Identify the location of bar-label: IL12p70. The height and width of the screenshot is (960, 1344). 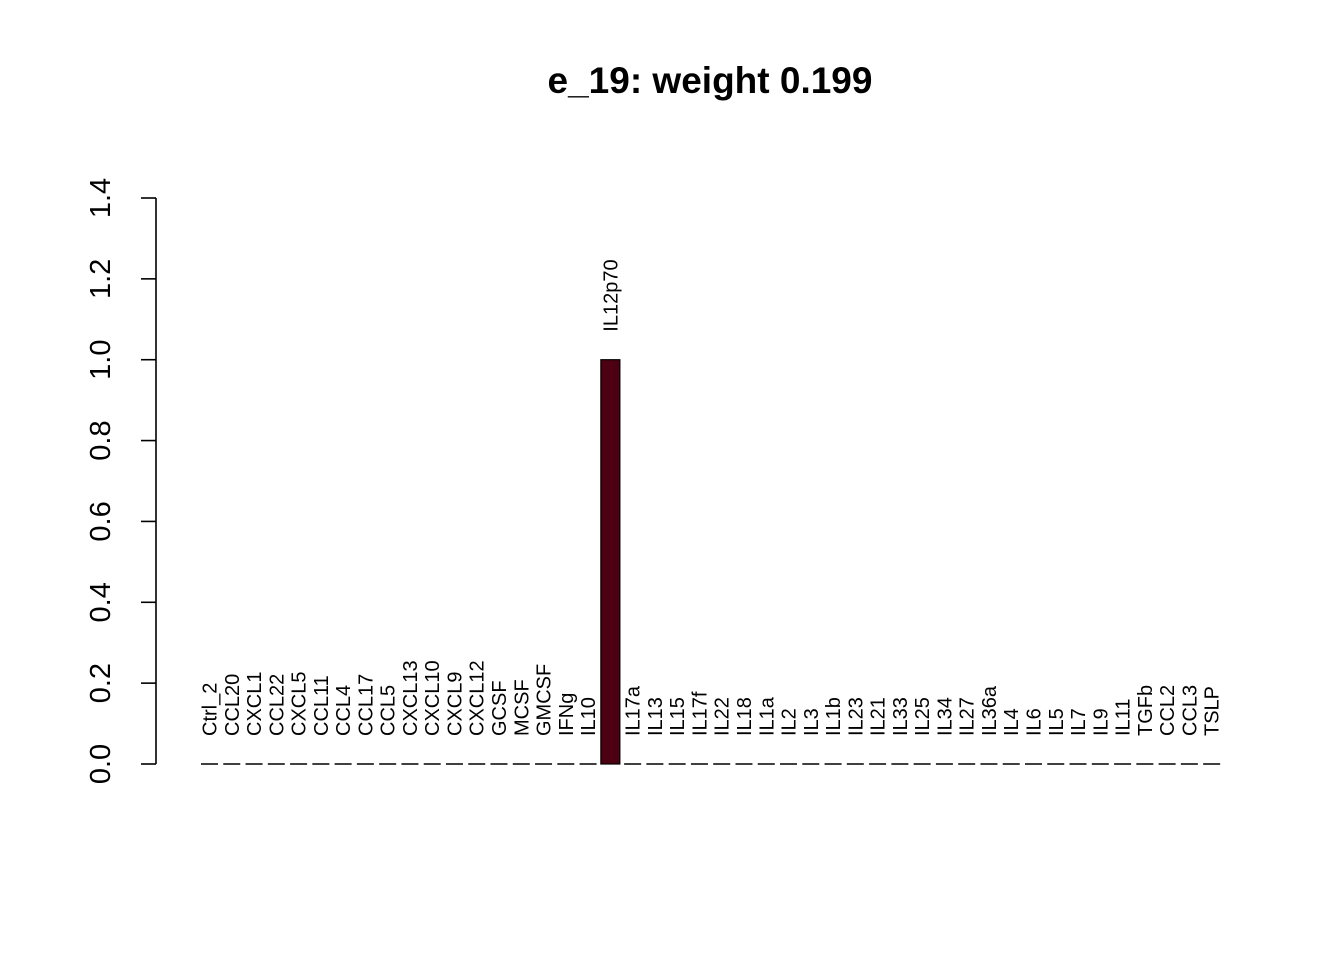
(611, 295).